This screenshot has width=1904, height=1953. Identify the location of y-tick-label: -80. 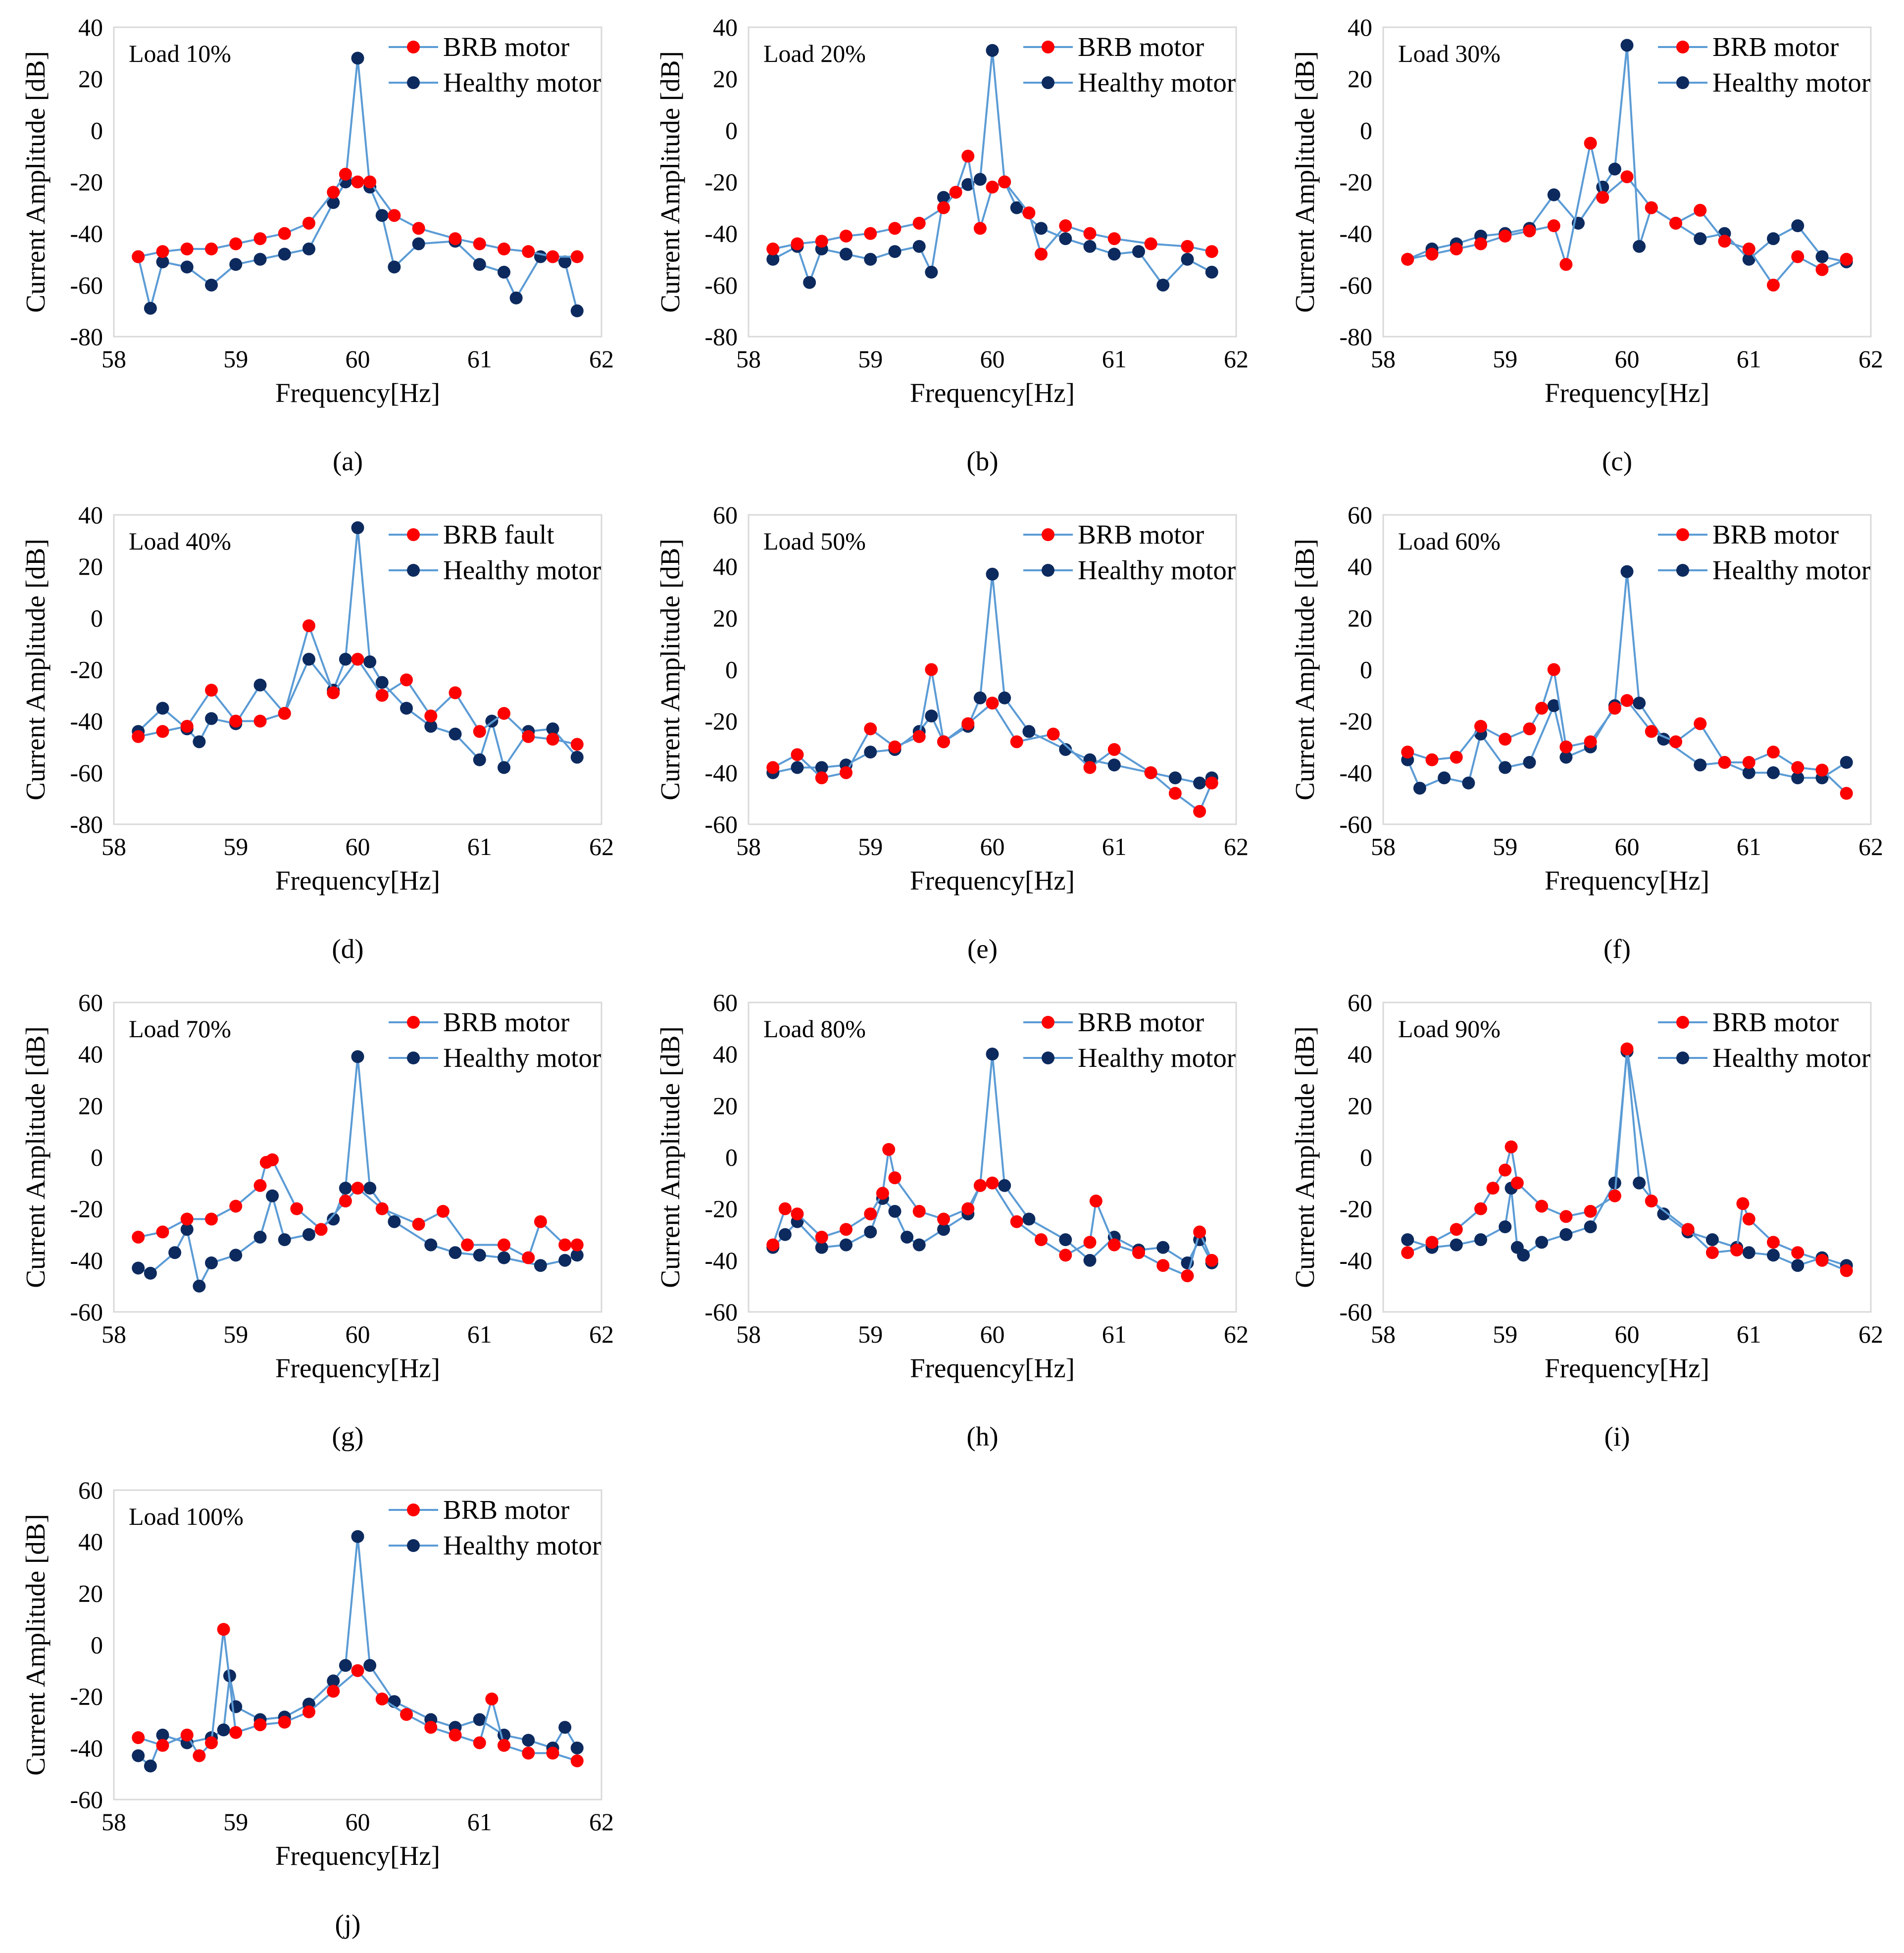
(721, 337).